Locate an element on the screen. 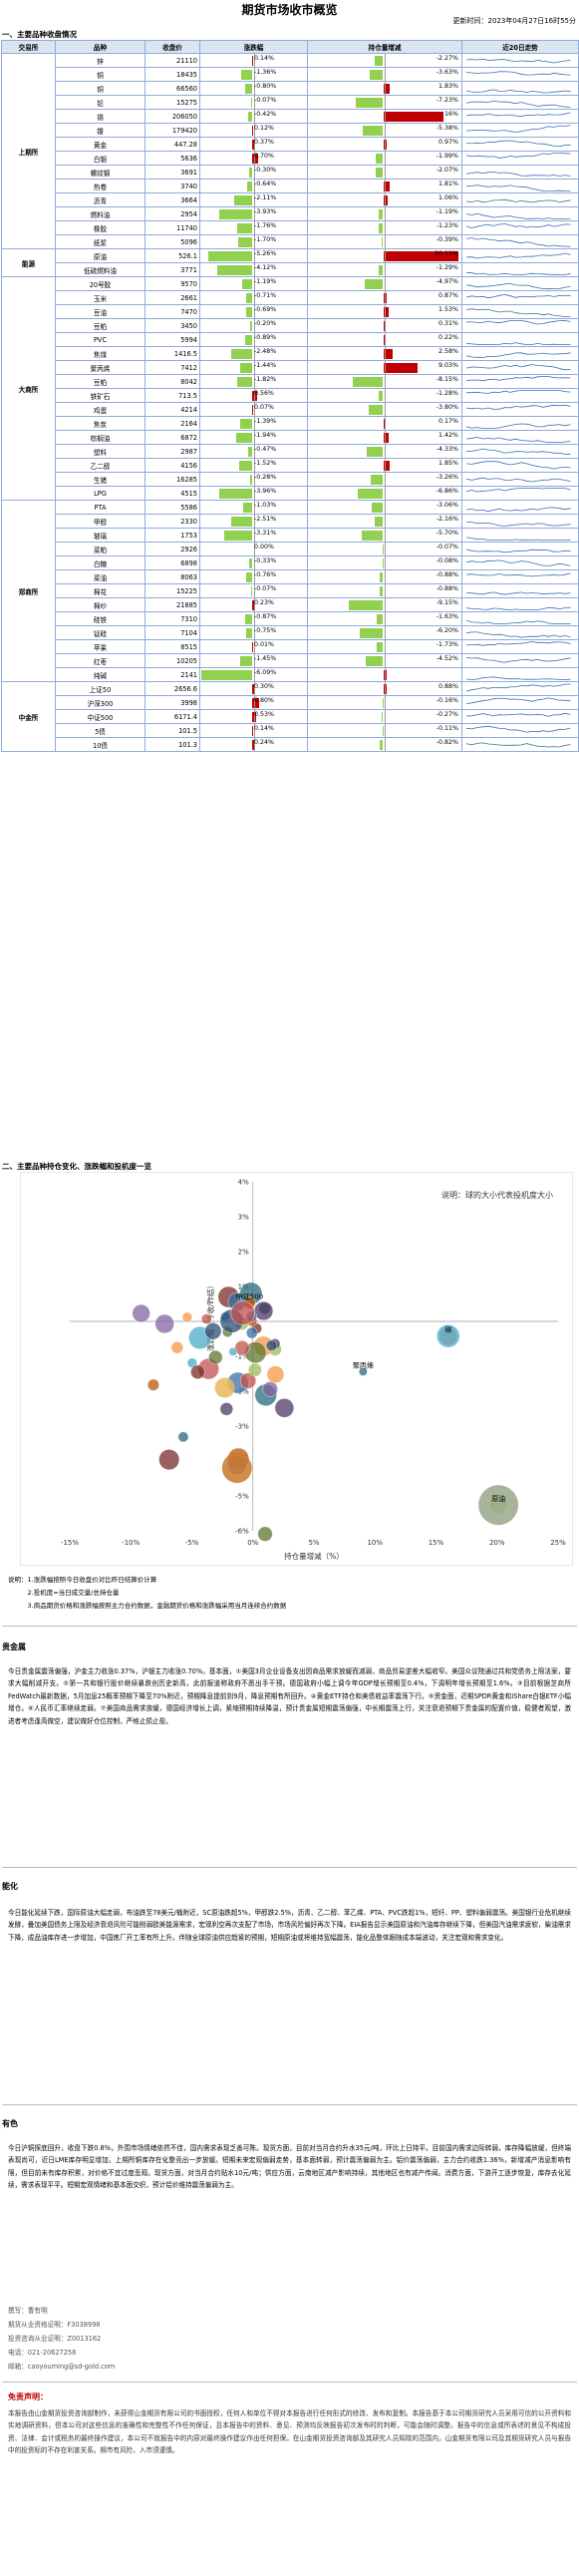 The image size is (579, 2576). oi-change-value: -1.23% is located at coordinates (446, 225).